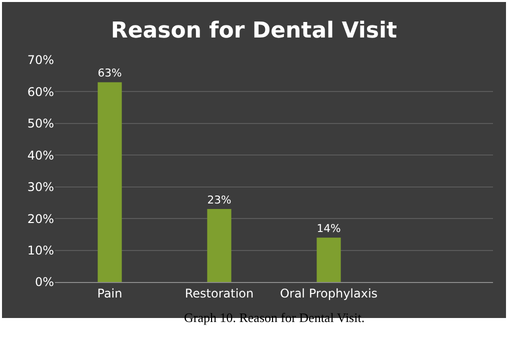 Image resolution: width=508 pixels, height=337 pixels. Describe the element at coordinates (219, 199) in the screenshot. I see `data-label: 23%` at that location.